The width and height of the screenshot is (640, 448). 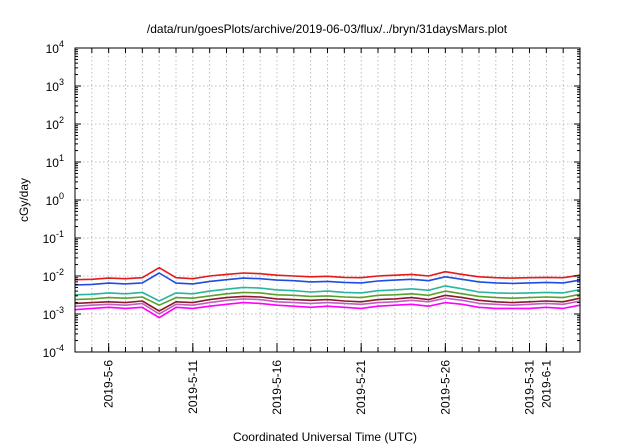 I want to click on x-tick-label: 2019-5-26, so click(x=445, y=387).